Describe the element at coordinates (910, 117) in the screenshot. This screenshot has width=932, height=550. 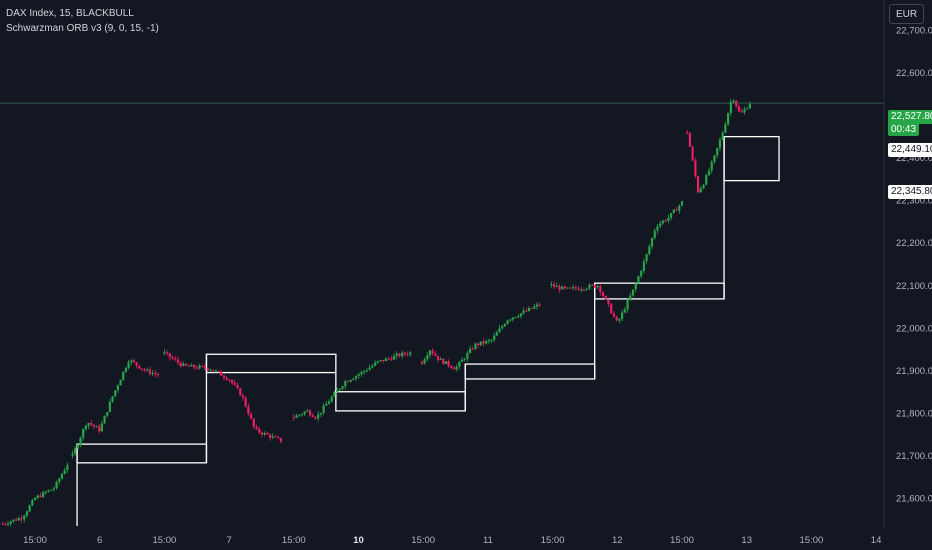
I see `last-price-tag: 22,527.80` at that location.